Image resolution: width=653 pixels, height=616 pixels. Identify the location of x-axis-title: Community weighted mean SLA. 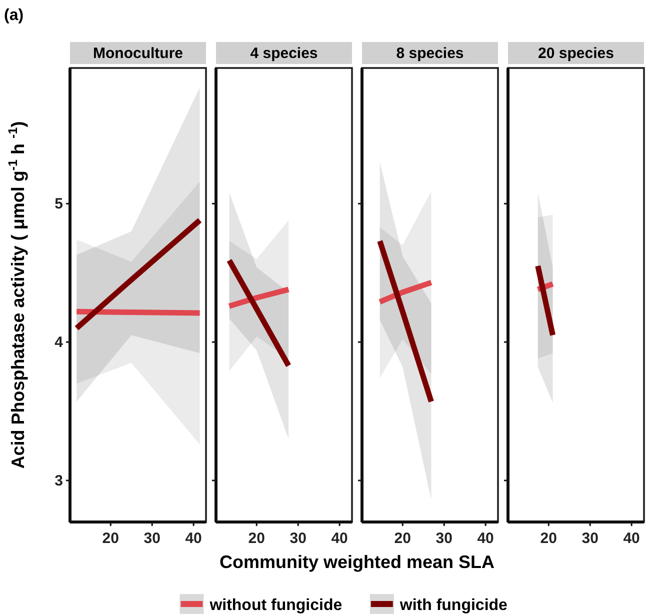
(357, 562).